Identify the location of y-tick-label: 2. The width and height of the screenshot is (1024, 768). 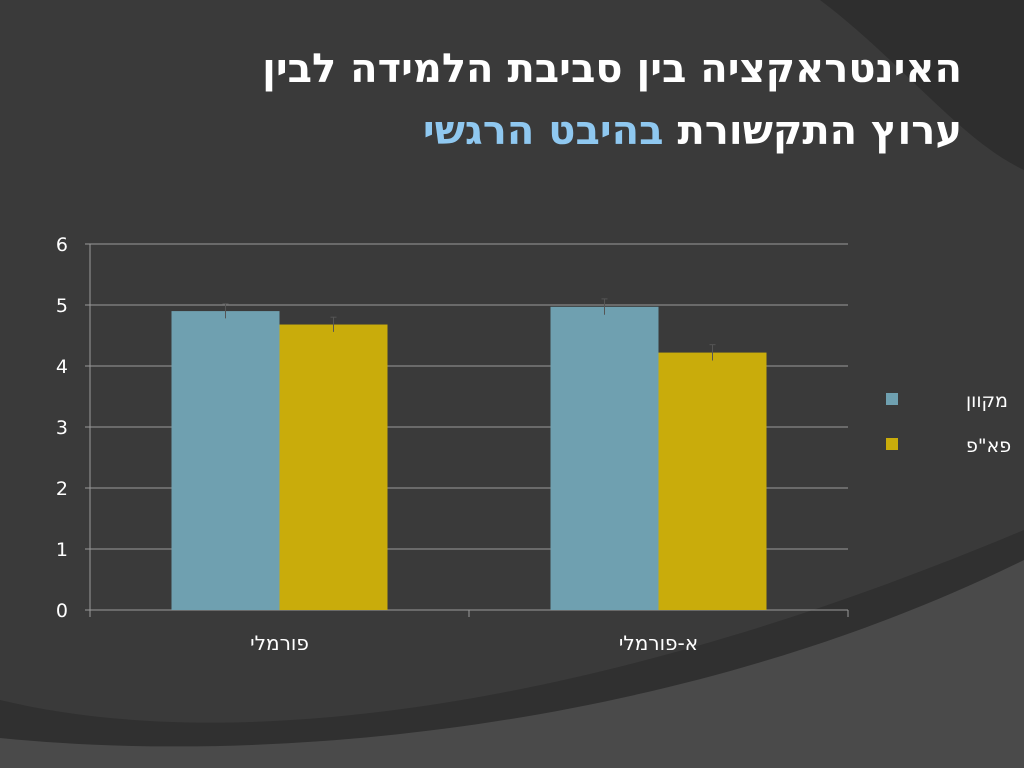
(62, 489).